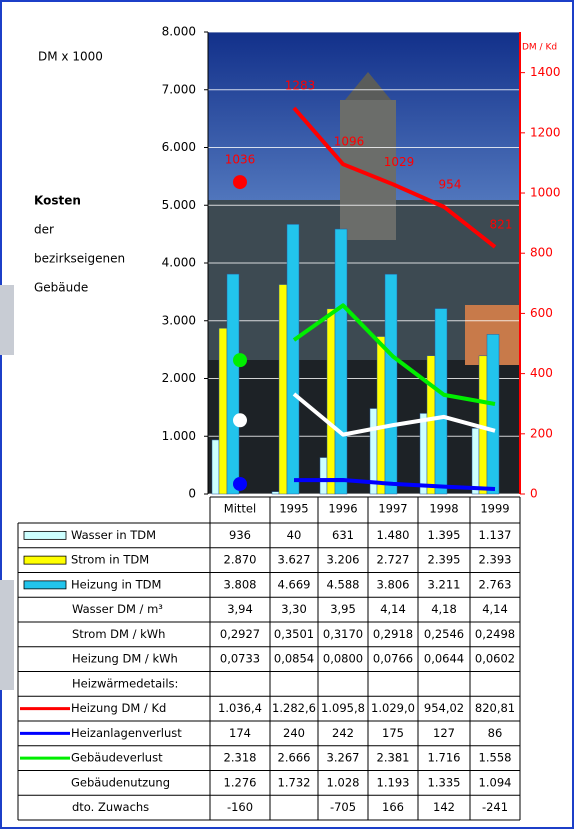  What do you see at coordinates (240, 509) in the screenshot?
I see `x-tick-label: Mittel` at bounding box center [240, 509].